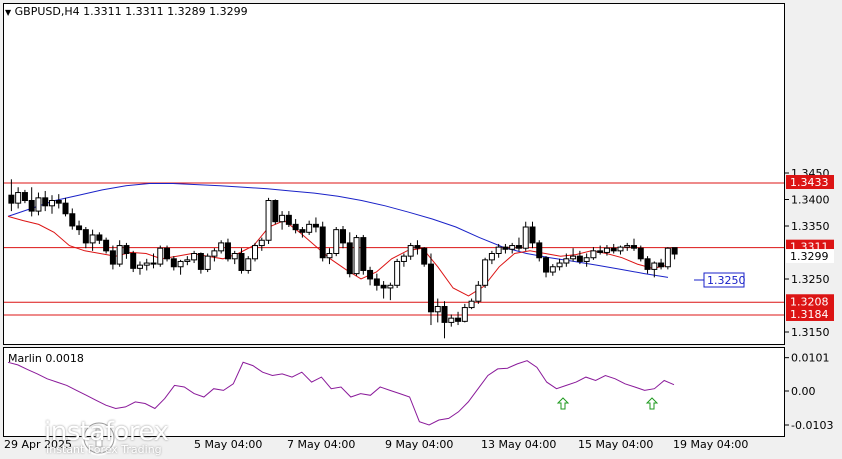  What do you see at coordinates (419, 444) in the screenshot?
I see `time-label: 9 May 04:00` at bounding box center [419, 444].